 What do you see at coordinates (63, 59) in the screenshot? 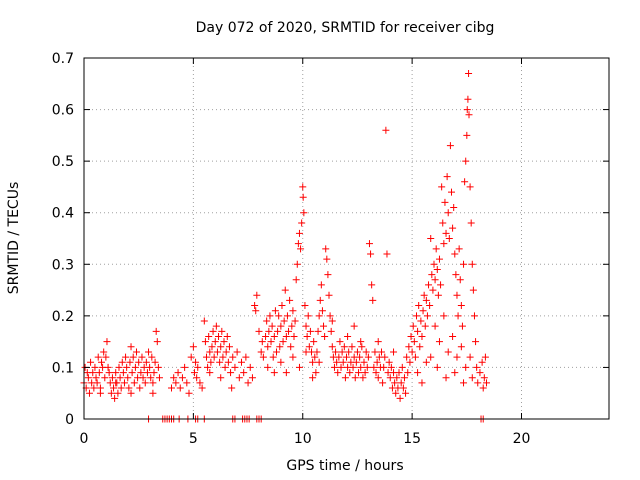
I see `y-tick-label: 0.7` at bounding box center [63, 59].